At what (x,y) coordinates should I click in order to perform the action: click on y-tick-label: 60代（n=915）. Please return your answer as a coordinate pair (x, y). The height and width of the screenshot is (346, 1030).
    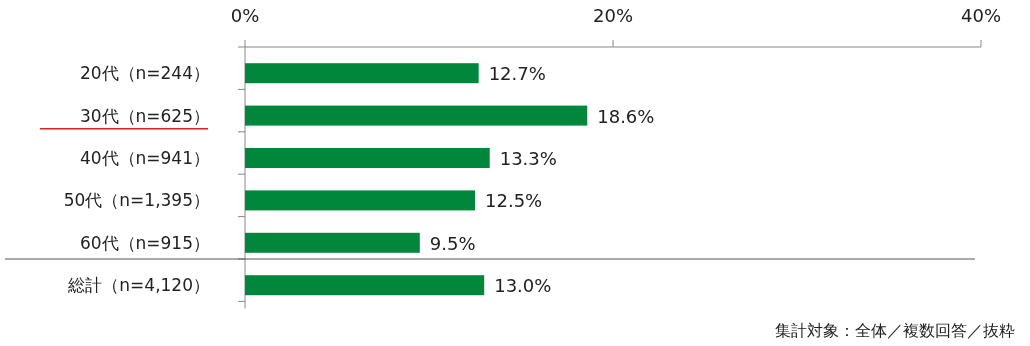
    Looking at the image, I should click on (144, 242).